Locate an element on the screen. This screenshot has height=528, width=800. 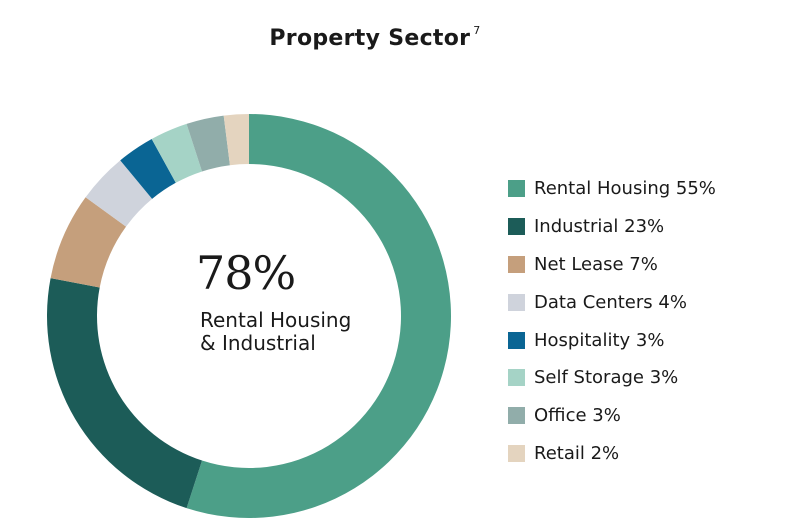
legend-item-self-storage: Self Storage 3% is located at coordinates (612, 378).